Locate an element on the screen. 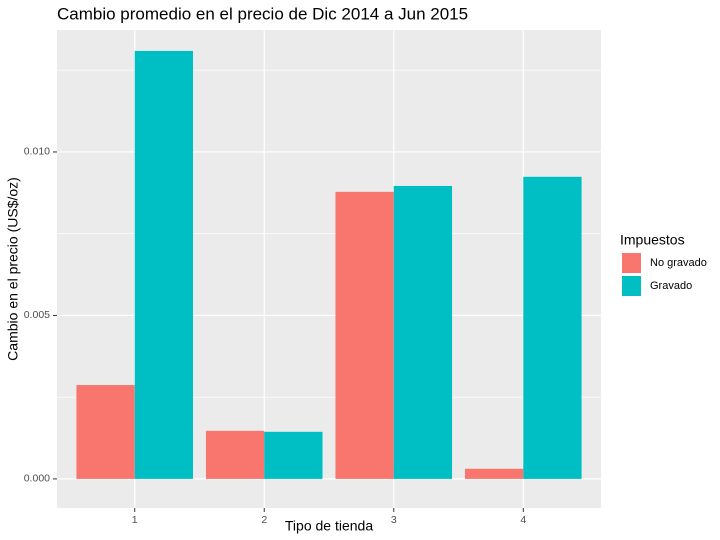 This screenshot has width=720, height=540. x-axis-title: Tipo de tienda is located at coordinates (329, 526).